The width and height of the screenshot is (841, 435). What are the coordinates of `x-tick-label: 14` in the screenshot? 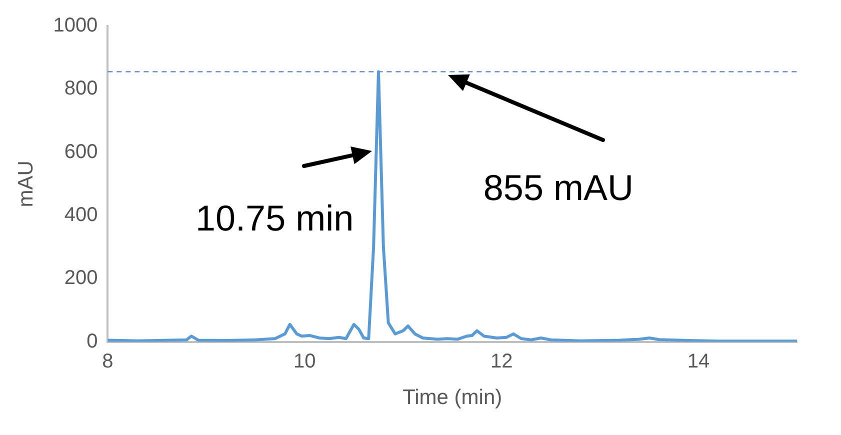 It's located at (698, 361).